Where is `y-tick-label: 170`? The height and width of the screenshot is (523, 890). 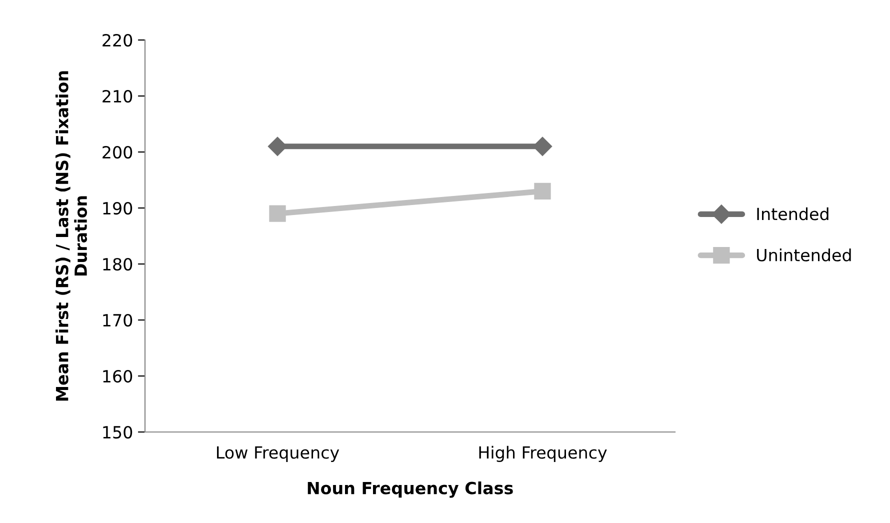
y-tick-label: 170 is located at coordinates (117, 320).